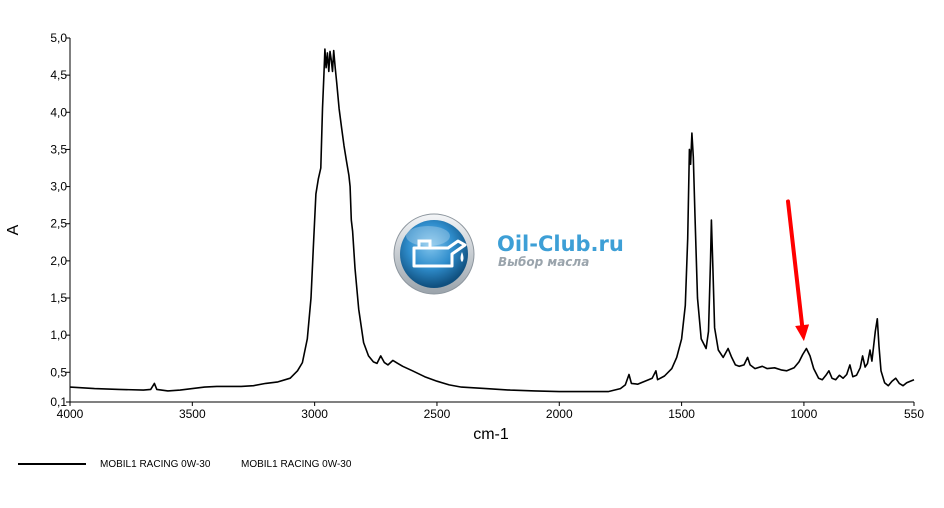 This screenshot has height=508, width=944. I want to click on y-tick-label: 0,5, so click(58, 372).